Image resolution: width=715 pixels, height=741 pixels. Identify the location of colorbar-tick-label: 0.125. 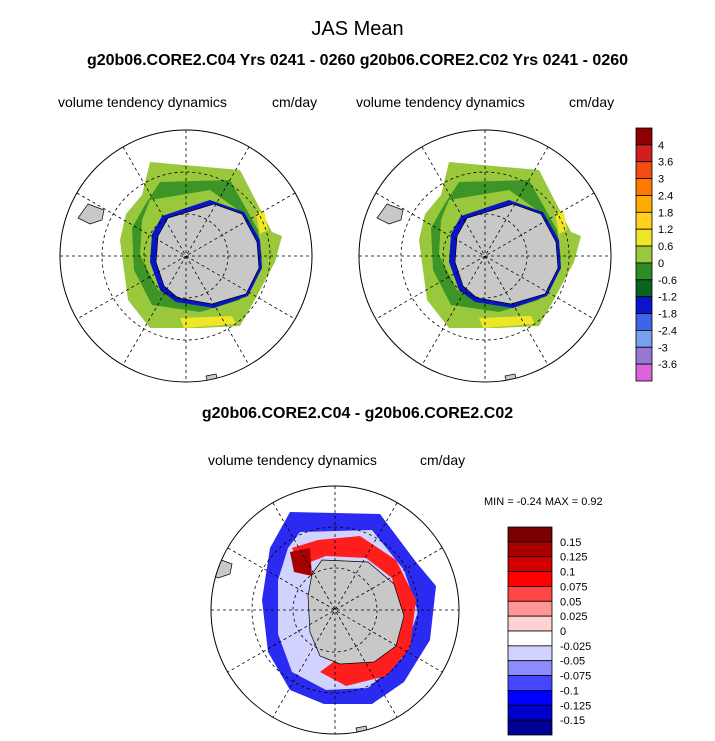
(574, 558).